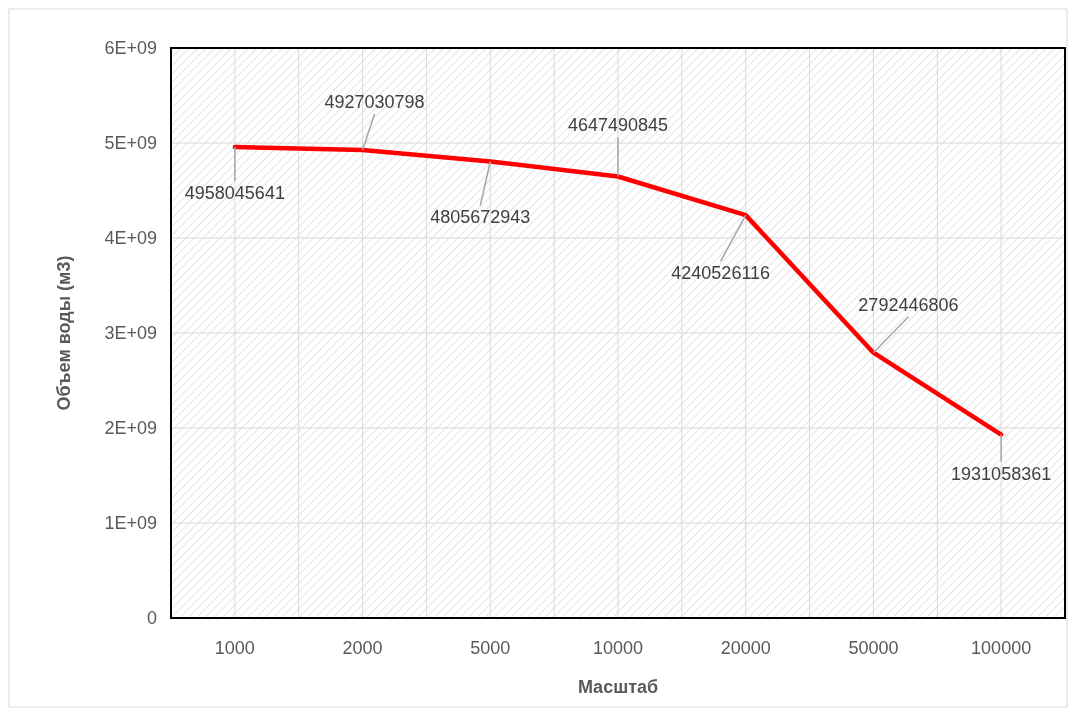 Image resolution: width=1076 pixels, height=720 pixels. Describe the element at coordinates (234, 192) in the screenshot. I see `data-label: 4958045641` at that location.